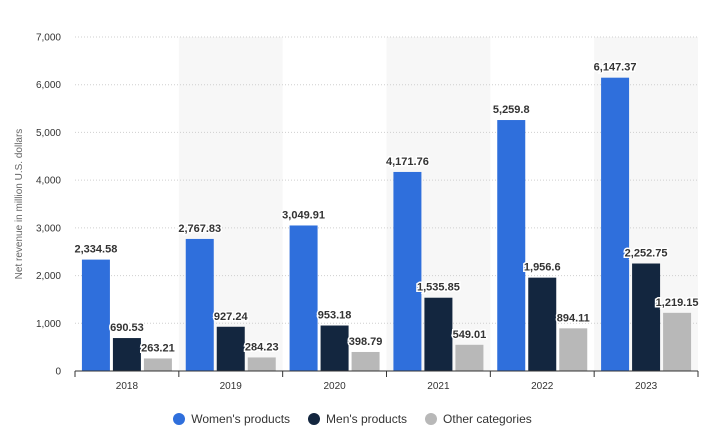 The width and height of the screenshot is (705, 446). What do you see at coordinates (438, 288) in the screenshot?
I see `data-label: 1,535.85` at bounding box center [438, 288].